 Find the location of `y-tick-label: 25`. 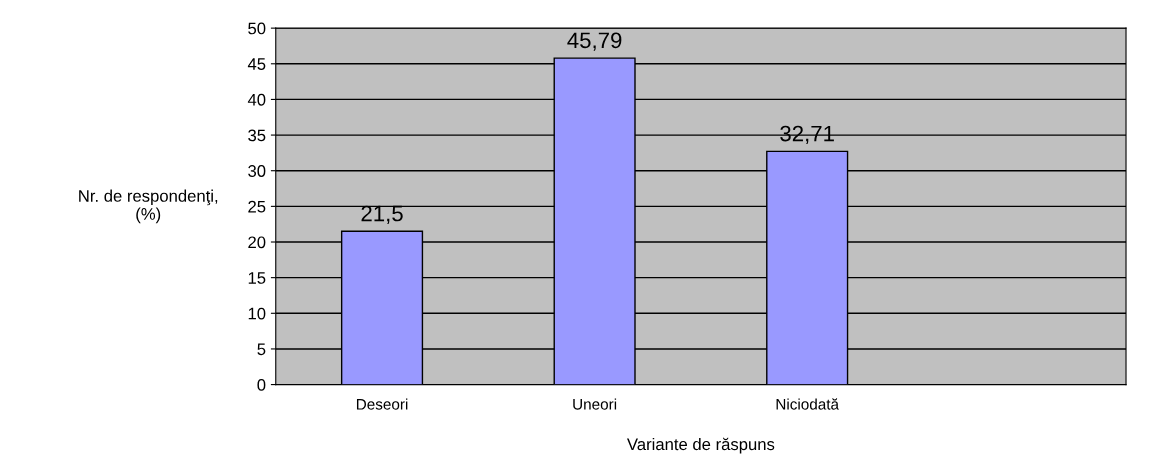

y-tick-label: 25 is located at coordinates (257, 206).